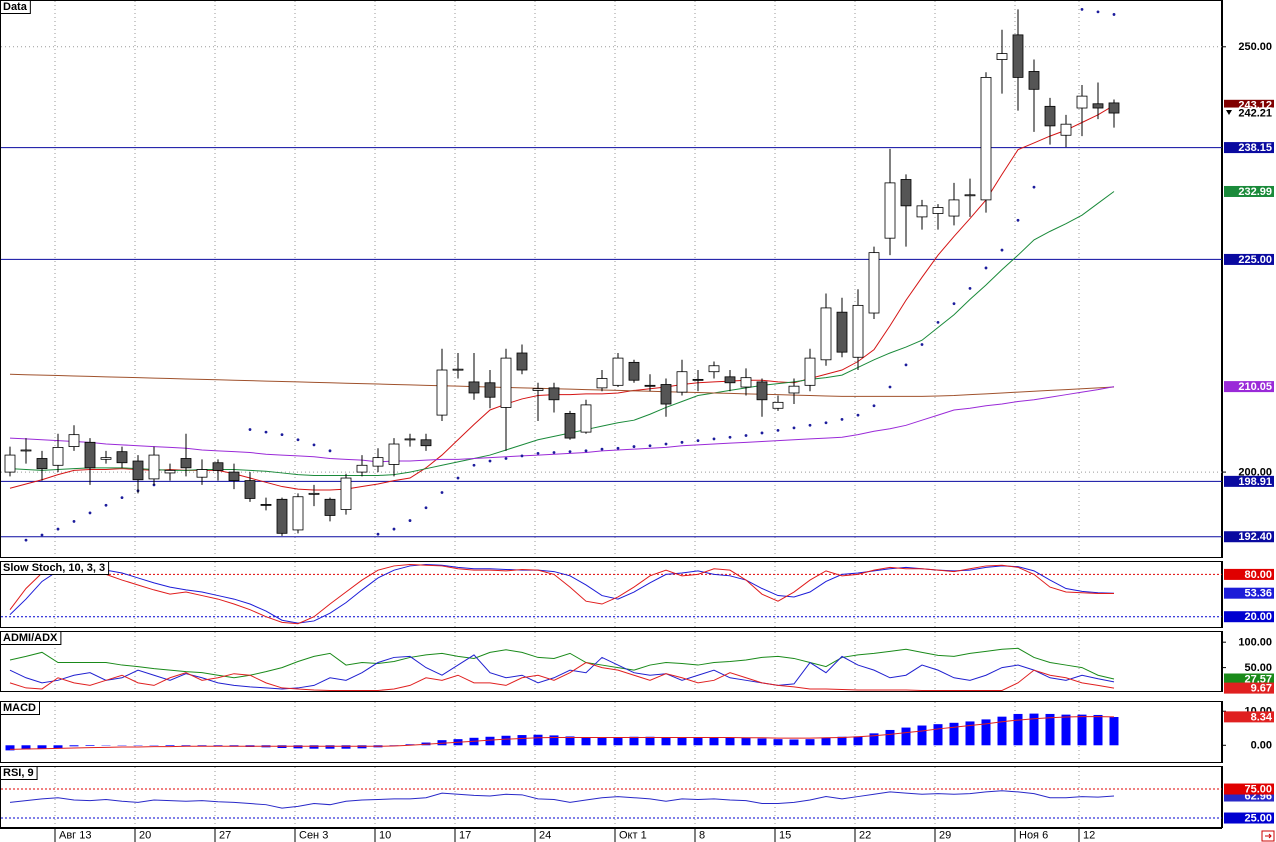  What do you see at coordinates (1255, 387) in the screenshot?
I see `value-label: 210.05` at bounding box center [1255, 387].